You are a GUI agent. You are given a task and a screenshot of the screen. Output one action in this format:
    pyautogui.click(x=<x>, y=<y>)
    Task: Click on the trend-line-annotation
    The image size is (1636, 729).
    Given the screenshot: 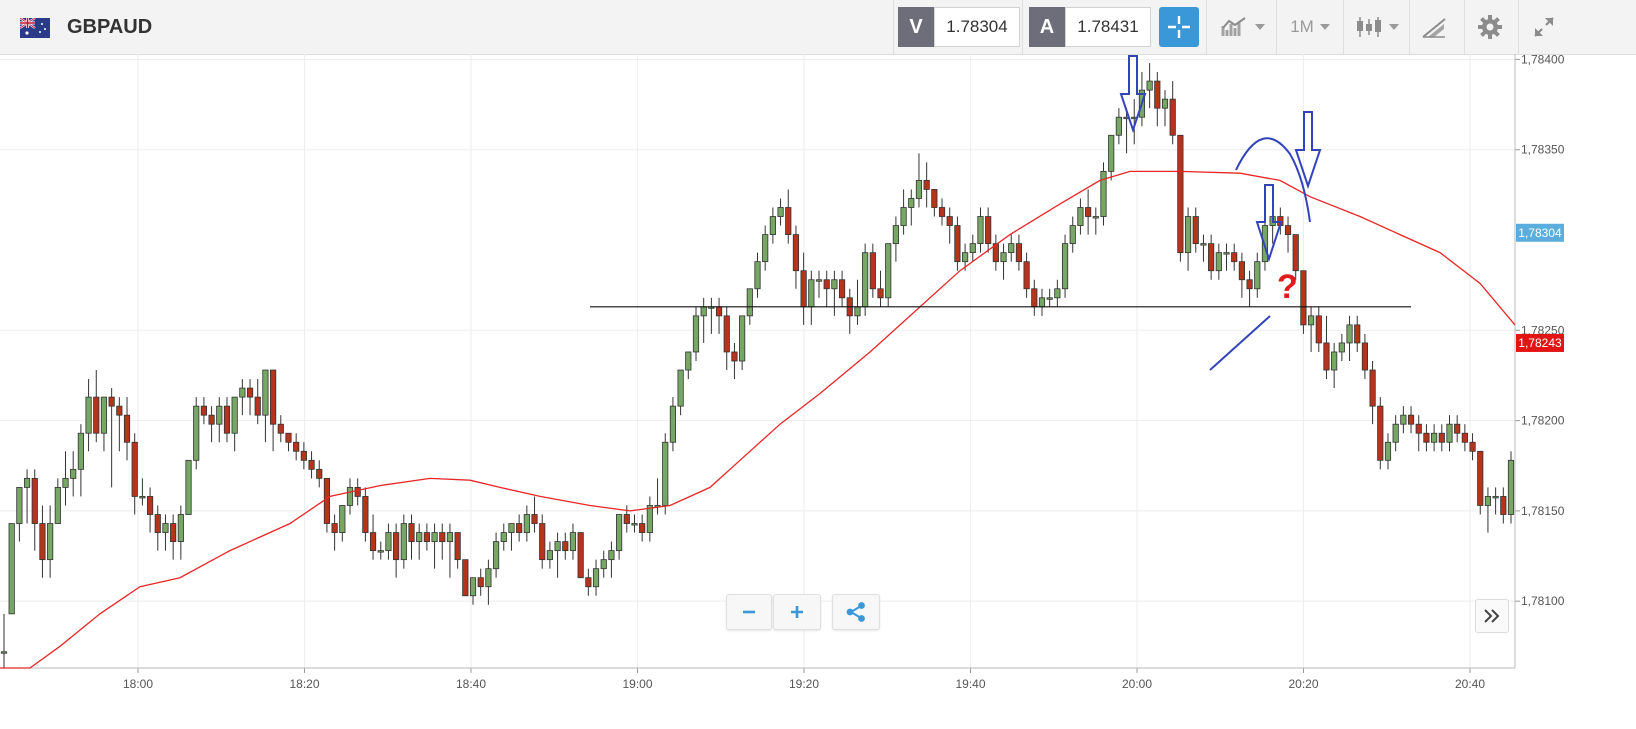 What is the action you would take?
    pyautogui.click(x=1240, y=343)
    